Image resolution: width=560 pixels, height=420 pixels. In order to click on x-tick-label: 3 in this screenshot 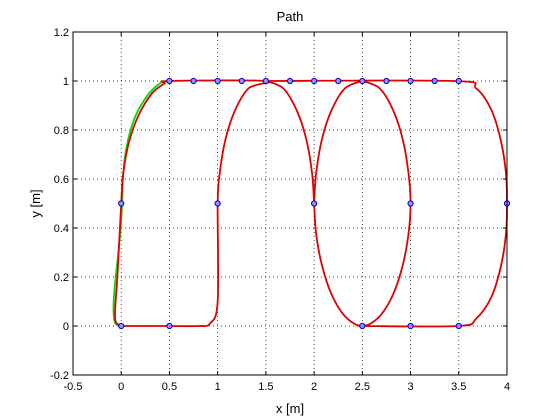, I will do `click(410, 387)`.